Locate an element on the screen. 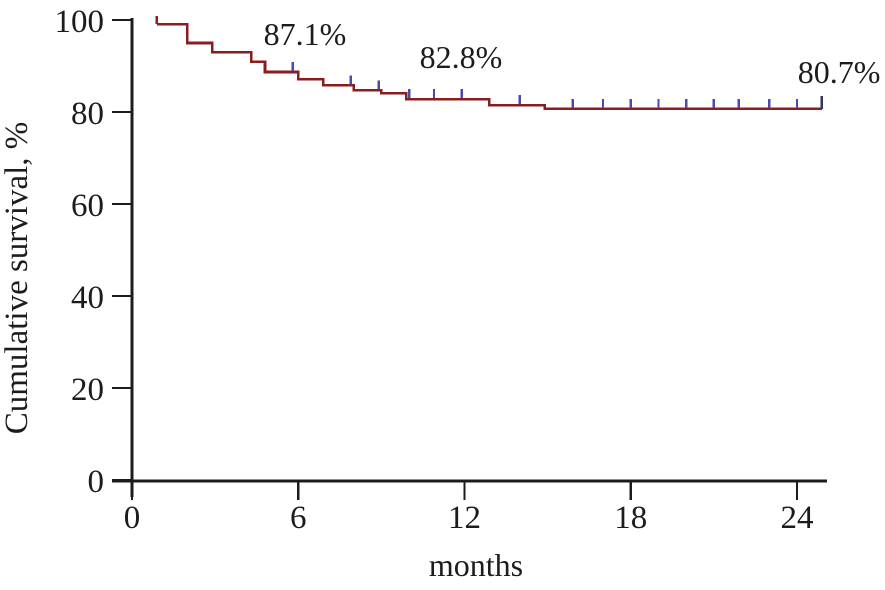 Image resolution: width=885 pixels, height=590 pixels. y-axis-title: Cumulative survival, % is located at coordinates (17, 278).